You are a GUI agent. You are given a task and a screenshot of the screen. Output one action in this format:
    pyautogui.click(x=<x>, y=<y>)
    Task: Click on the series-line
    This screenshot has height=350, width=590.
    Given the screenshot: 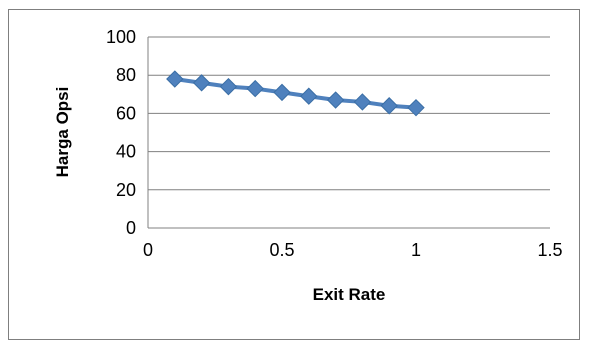 What is the action you would take?
    pyautogui.click(x=295, y=93)
    